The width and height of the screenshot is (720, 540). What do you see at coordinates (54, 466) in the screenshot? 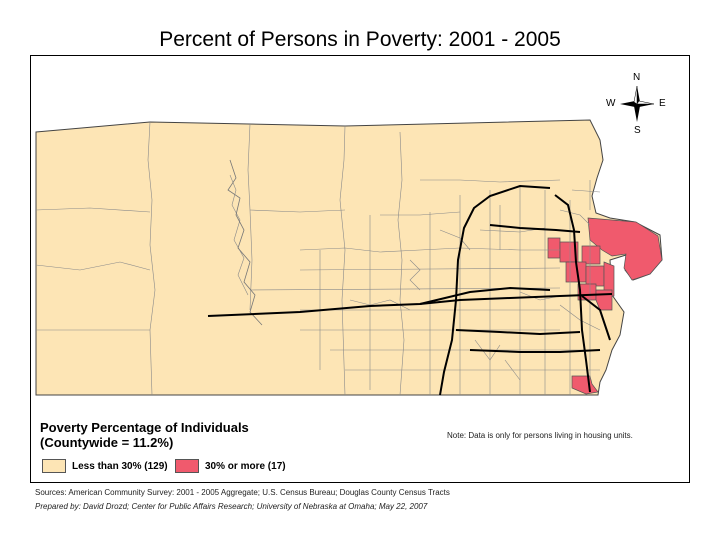
I see `legend-swatch-low` at bounding box center [54, 466].